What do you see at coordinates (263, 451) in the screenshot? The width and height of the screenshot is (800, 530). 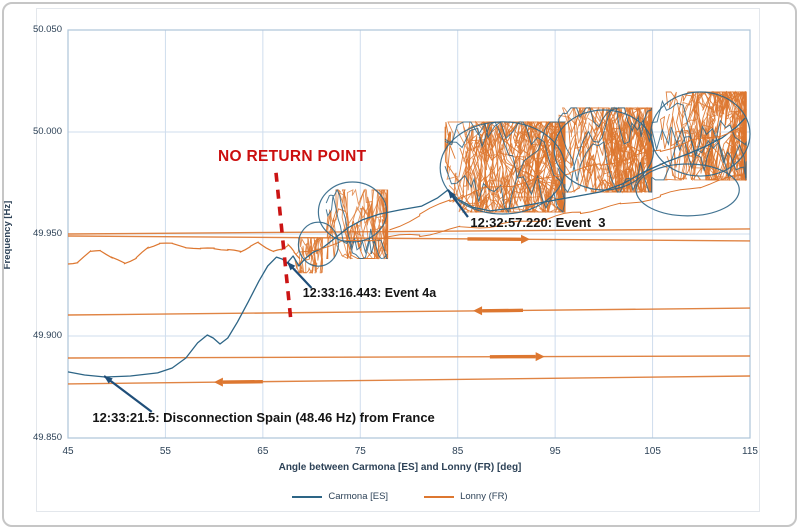 I see `x-tick-label: 65` at bounding box center [263, 451].